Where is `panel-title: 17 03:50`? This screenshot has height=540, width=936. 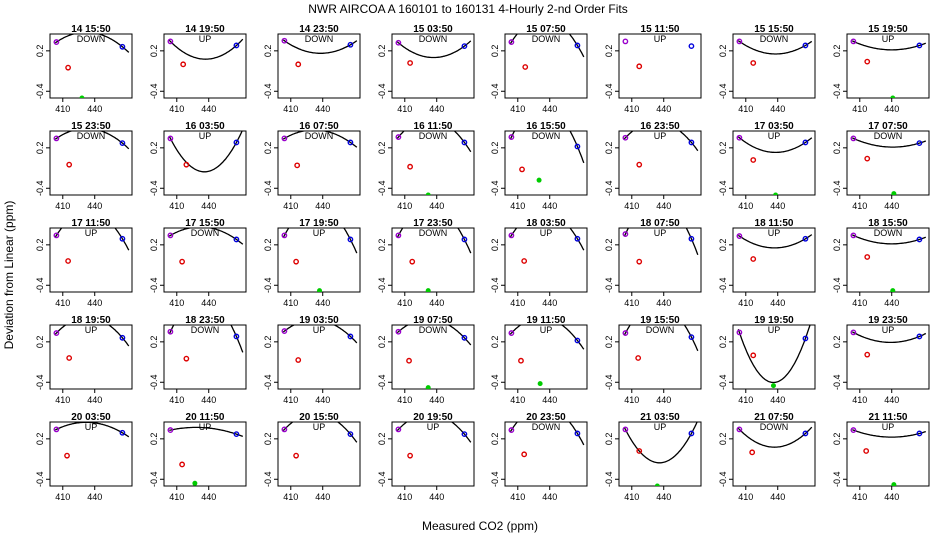 panel-title: 17 03:50 is located at coordinates (774, 126).